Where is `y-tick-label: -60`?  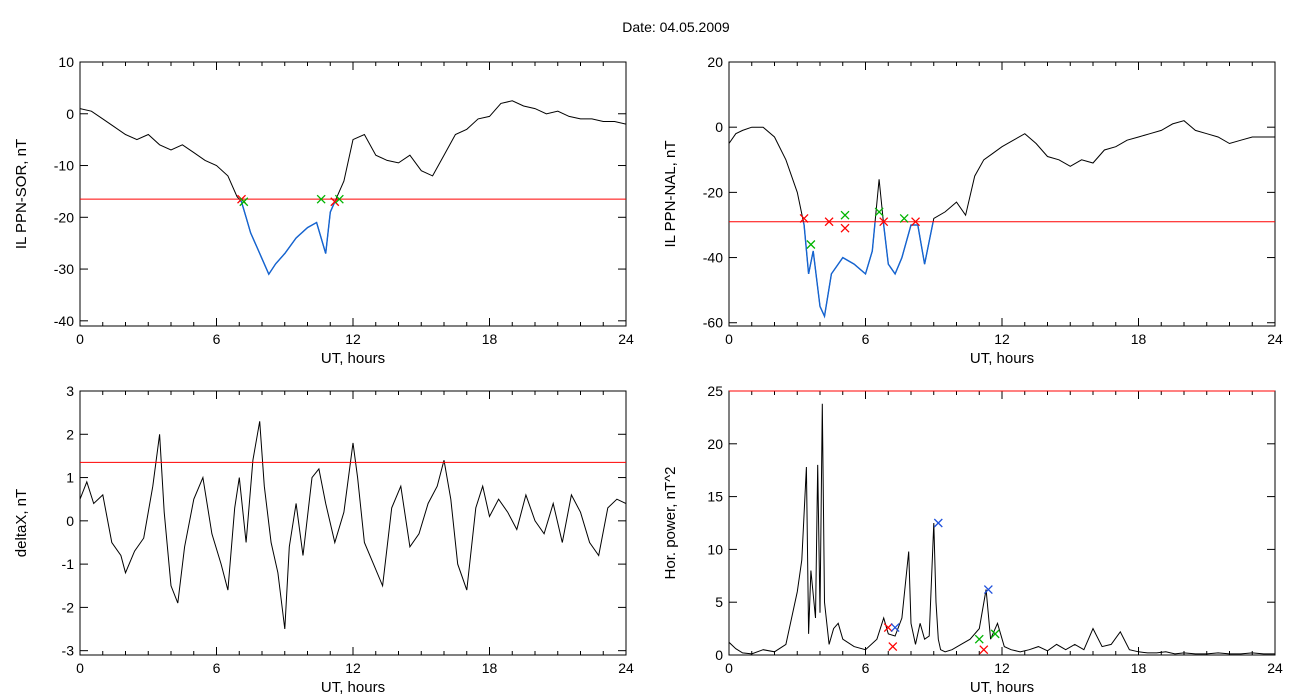
y-tick-label: -60 is located at coordinates (713, 323).